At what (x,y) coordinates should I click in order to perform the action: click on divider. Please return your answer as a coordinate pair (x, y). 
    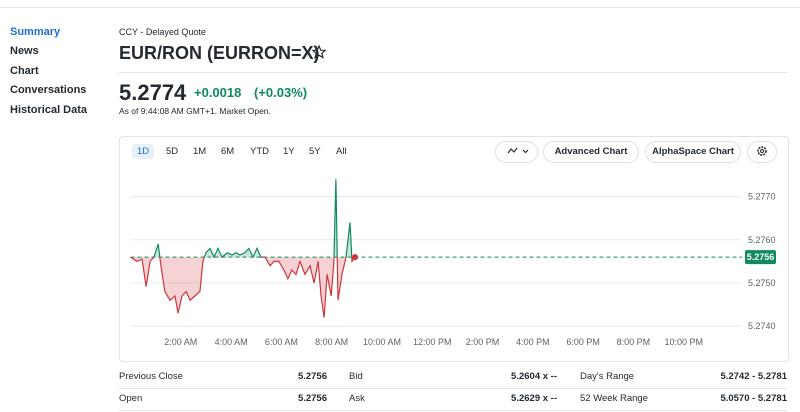
    Looking at the image, I should click on (453, 72).